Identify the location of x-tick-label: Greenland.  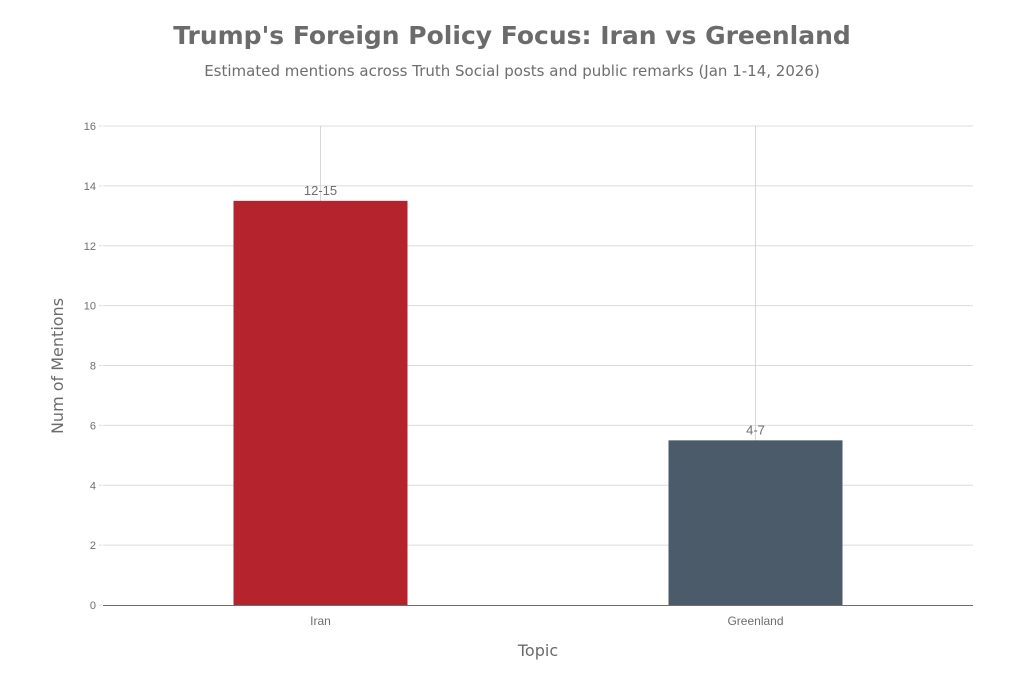
(755, 621).